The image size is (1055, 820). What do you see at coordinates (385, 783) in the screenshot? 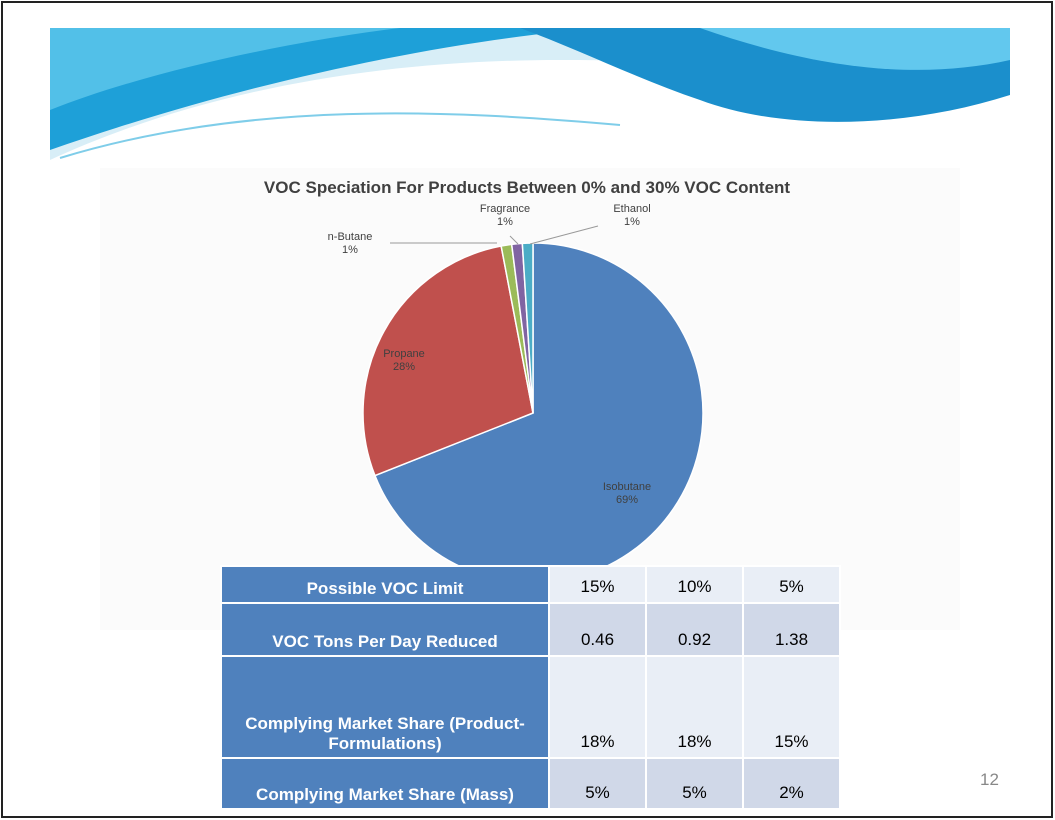
I see `row-header: Complying Market Share (Mass)` at bounding box center [385, 783].